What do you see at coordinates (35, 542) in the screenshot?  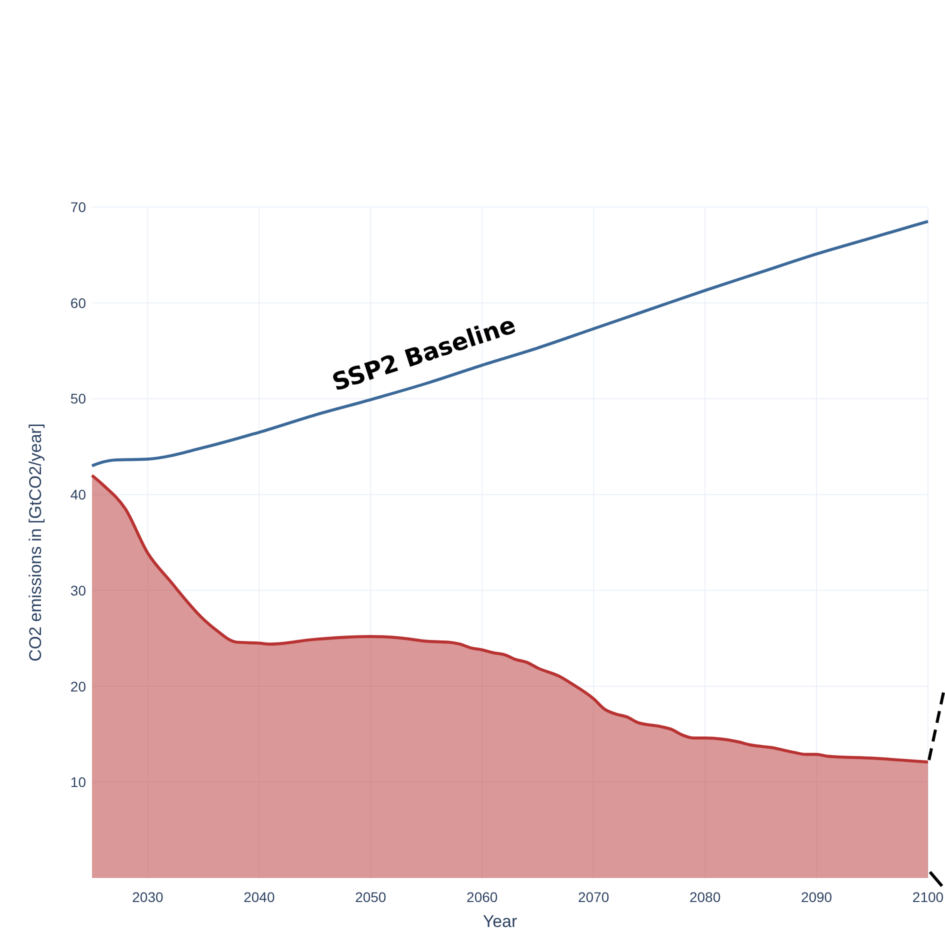 I see `y-axis-title: CO2 emissions in [GtCO2/year]` at bounding box center [35, 542].